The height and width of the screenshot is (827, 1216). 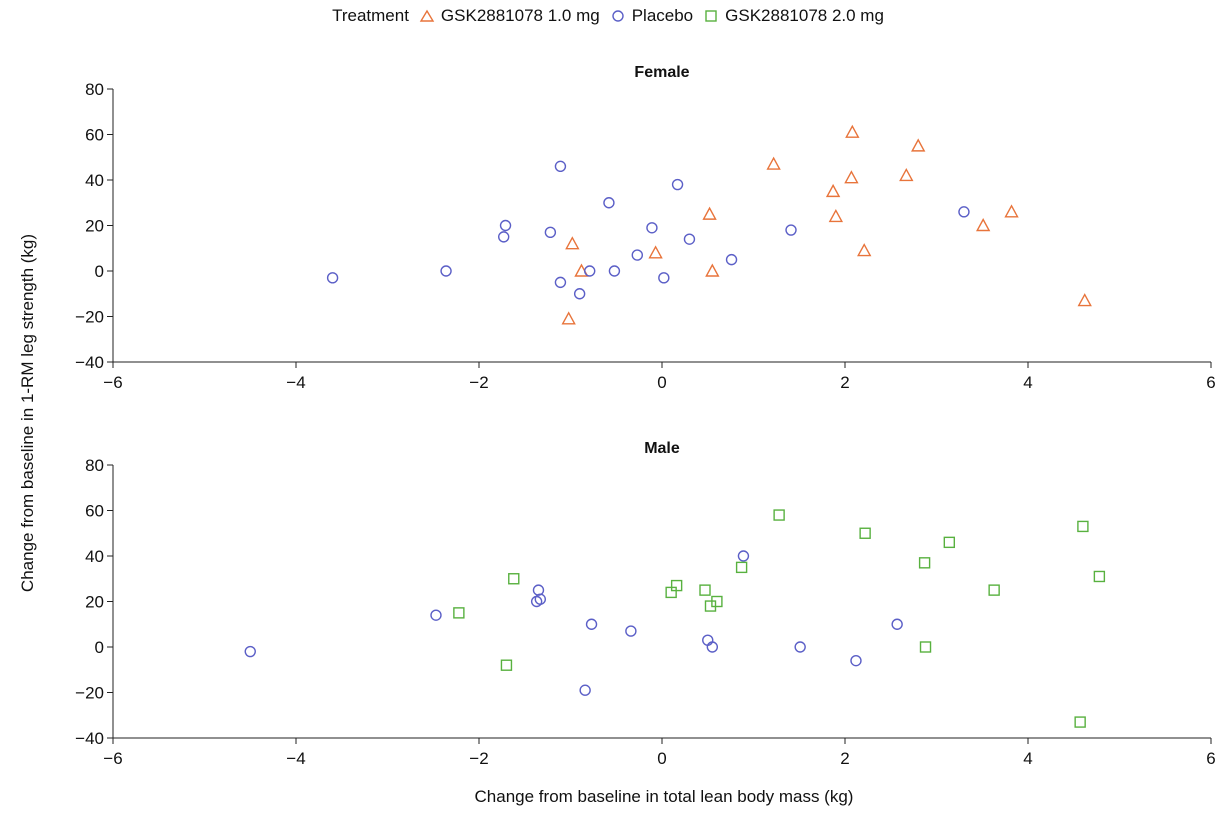 What do you see at coordinates (94, 89) in the screenshot?
I see `y-tick-label-female: 80` at bounding box center [94, 89].